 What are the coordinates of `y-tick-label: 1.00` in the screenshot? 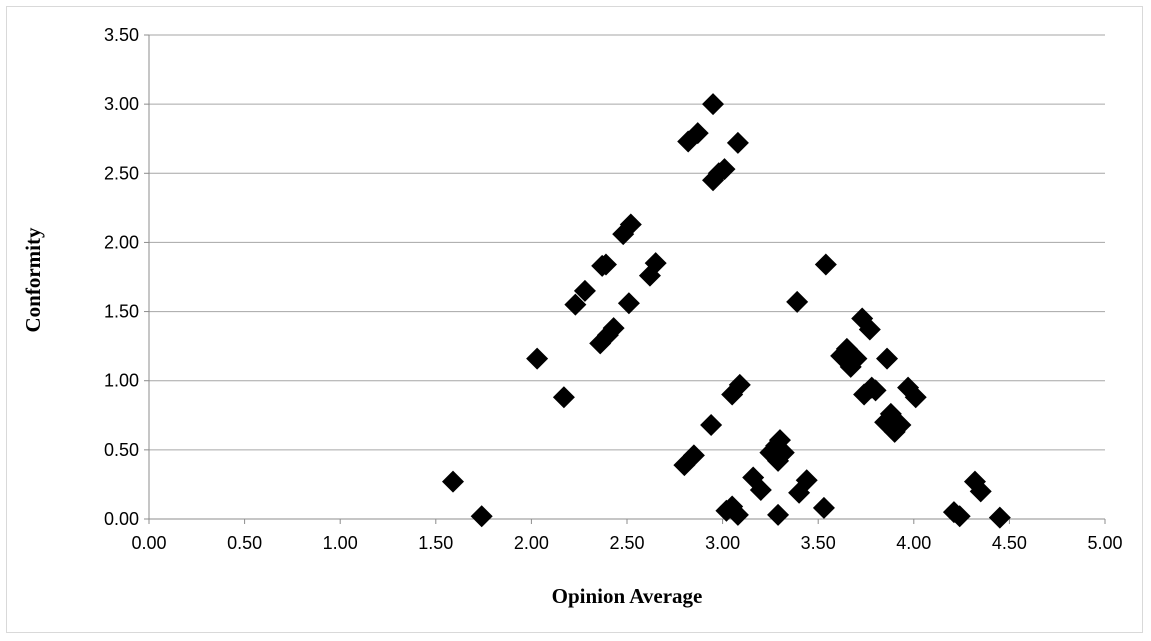 It's located at (121, 381).